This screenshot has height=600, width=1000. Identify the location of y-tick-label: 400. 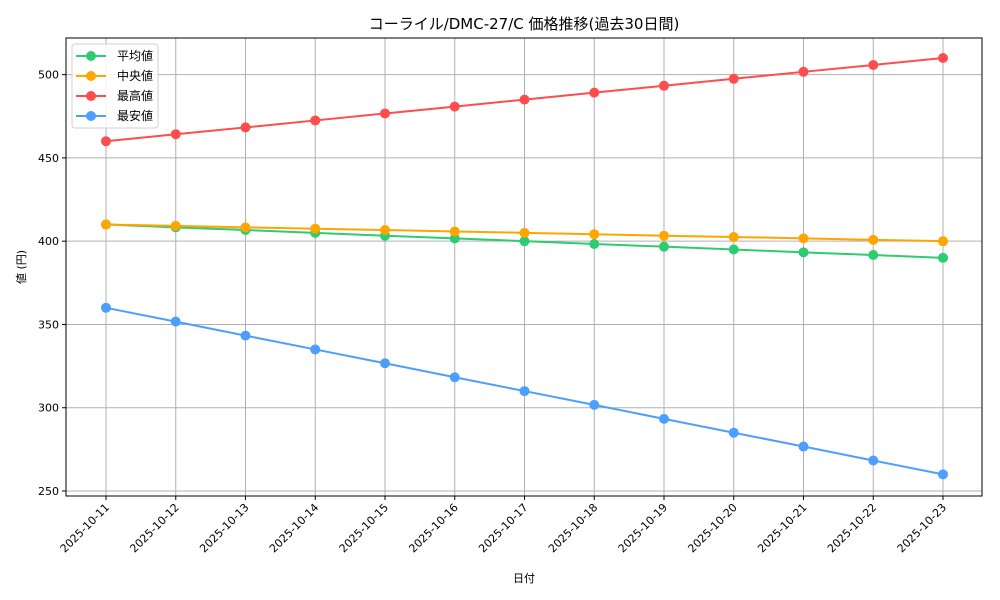
(48, 241).